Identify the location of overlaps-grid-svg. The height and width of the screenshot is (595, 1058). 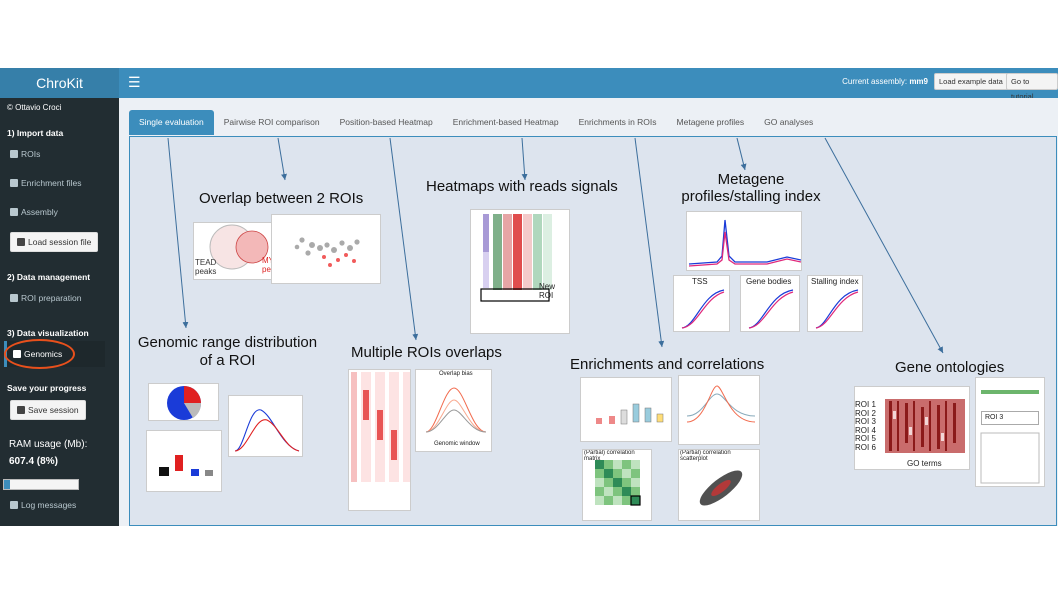
(380, 427).